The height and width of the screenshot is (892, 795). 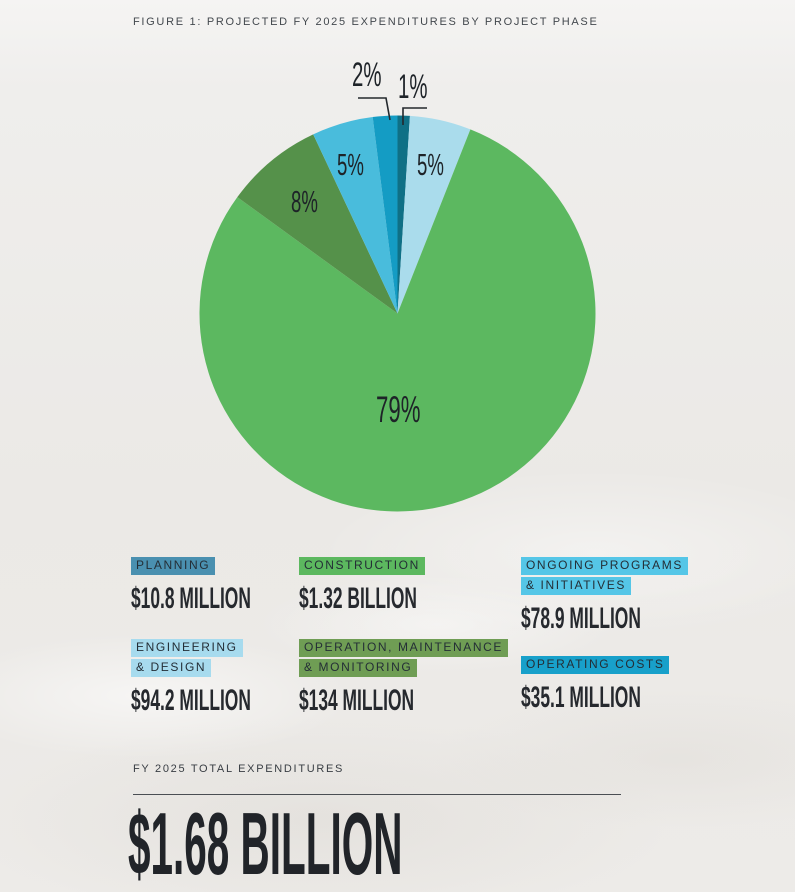 What do you see at coordinates (173, 566) in the screenshot?
I see `legend-chip-planning: PLANNING` at bounding box center [173, 566].